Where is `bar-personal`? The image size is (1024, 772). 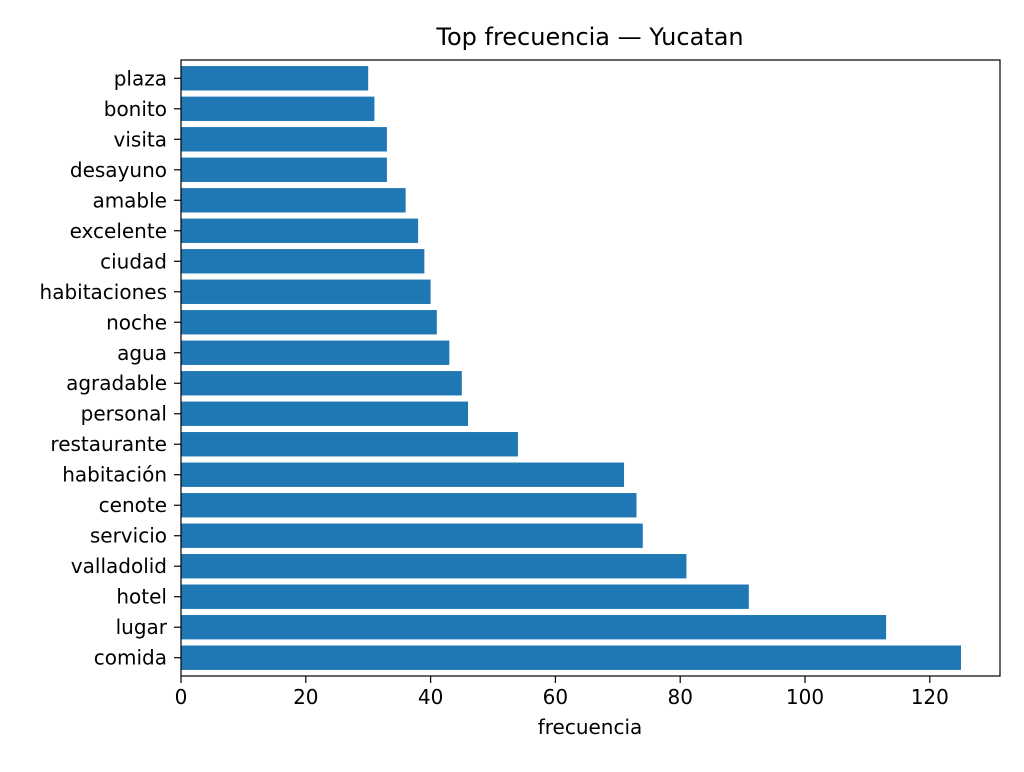
bar-personal is located at coordinates (325, 413).